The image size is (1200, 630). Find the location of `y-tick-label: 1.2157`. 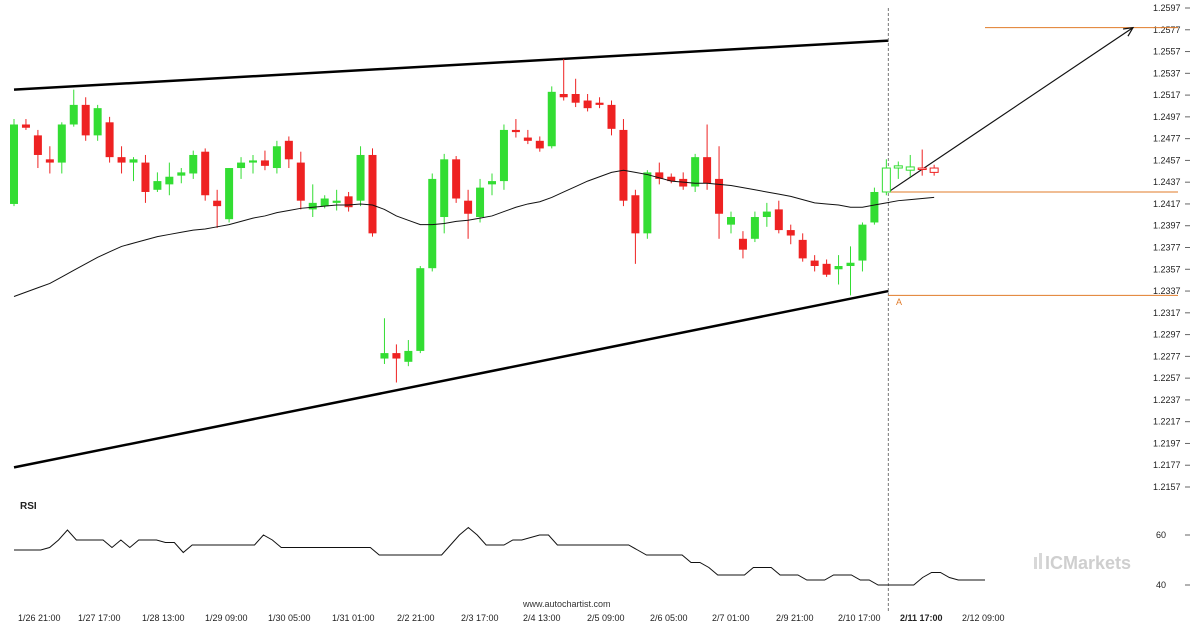

y-tick-label: 1.2157 is located at coordinates (1167, 487).